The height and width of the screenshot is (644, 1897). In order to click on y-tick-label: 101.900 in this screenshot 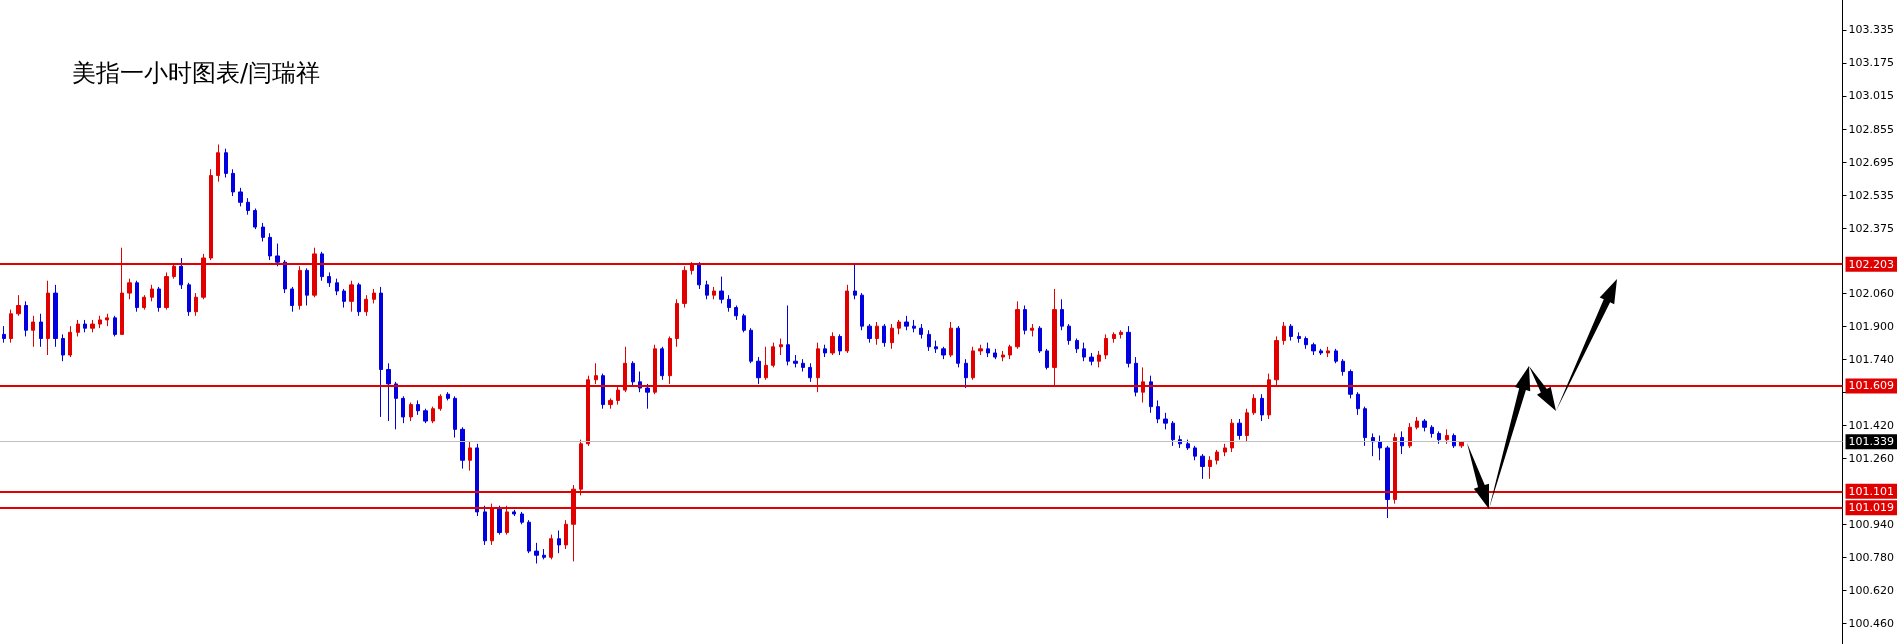, I will do `click(1871, 326)`.